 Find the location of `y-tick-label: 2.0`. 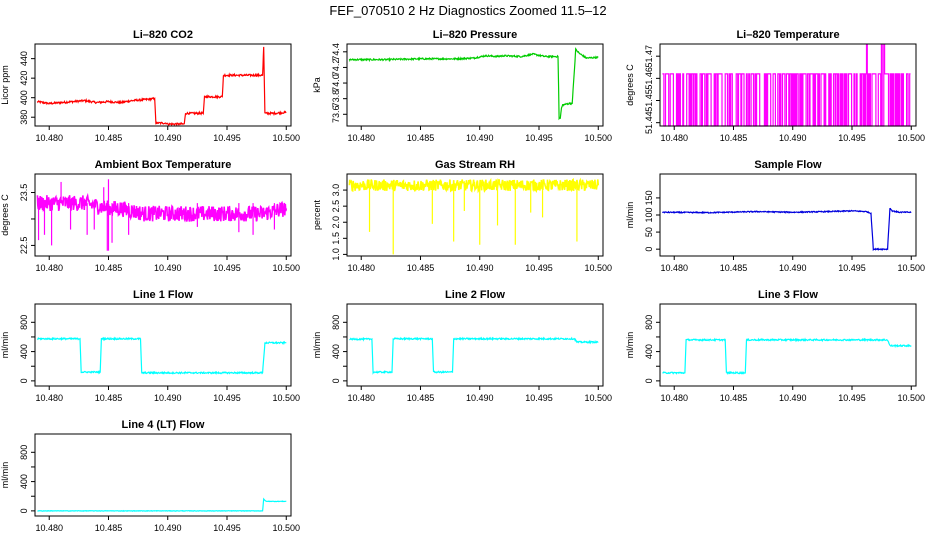

y-tick-label: 2.0 is located at coordinates (336, 222).